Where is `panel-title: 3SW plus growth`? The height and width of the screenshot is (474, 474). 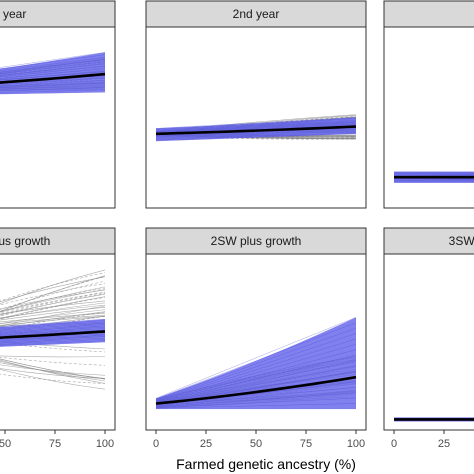
panel-title: 3SW plus growth is located at coordinates (461, 241).